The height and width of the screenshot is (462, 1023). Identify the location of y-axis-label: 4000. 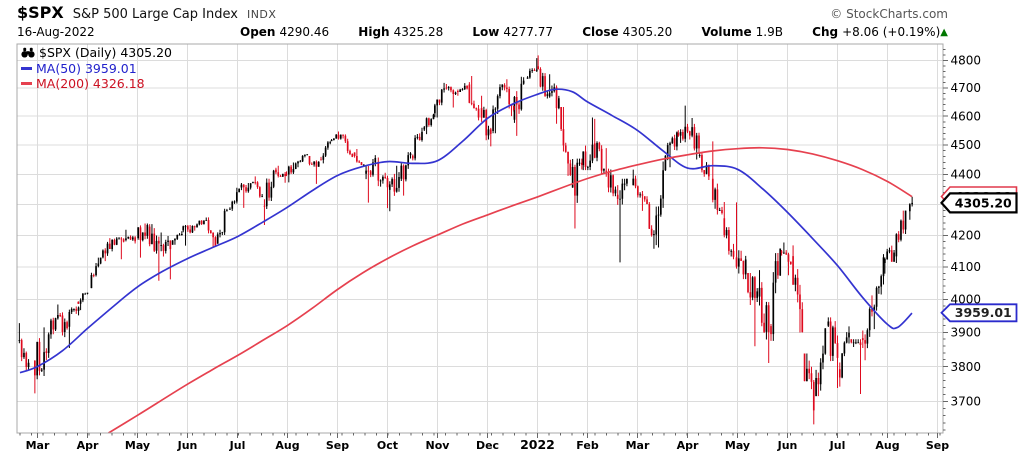
(966, 300).